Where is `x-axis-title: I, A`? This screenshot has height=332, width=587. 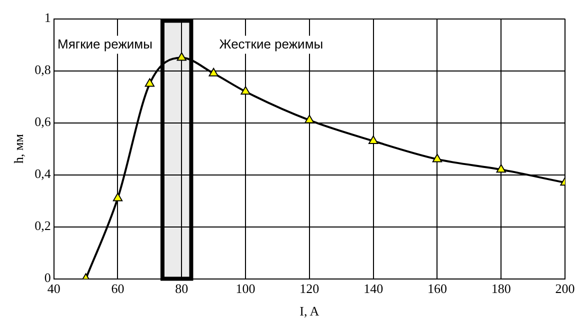
x-axis-title: I, A is located at coordinates (310, 311).